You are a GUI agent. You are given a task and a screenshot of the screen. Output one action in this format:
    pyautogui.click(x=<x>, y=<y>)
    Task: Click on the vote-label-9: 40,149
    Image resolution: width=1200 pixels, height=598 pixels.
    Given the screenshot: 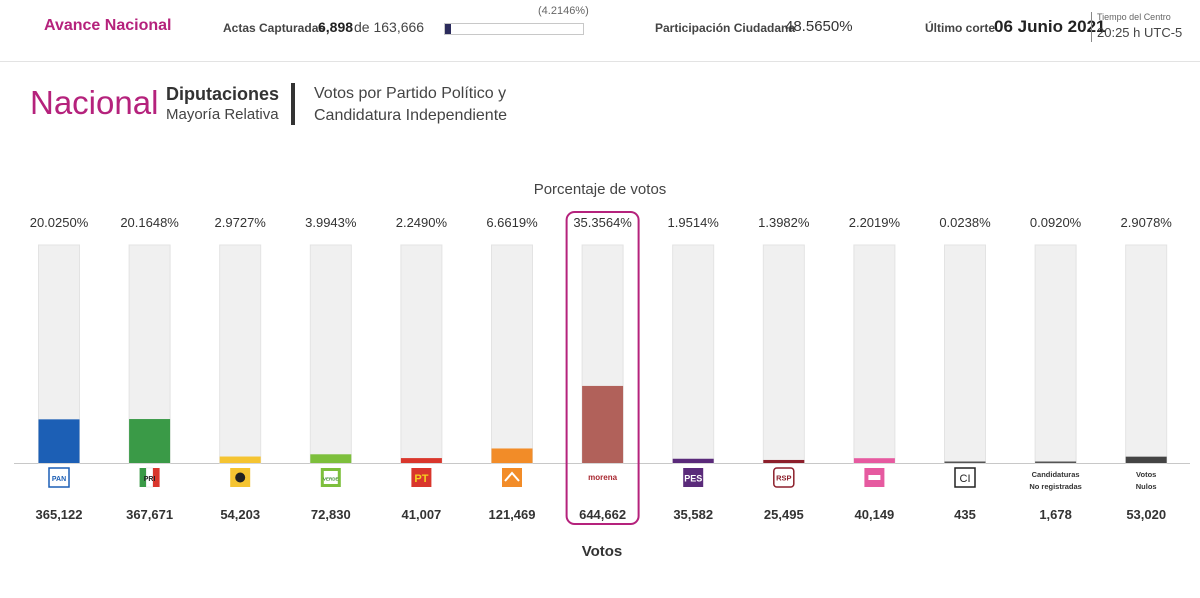 What is the action you would take?
    pyautogui.click(x=875, y=514)
    